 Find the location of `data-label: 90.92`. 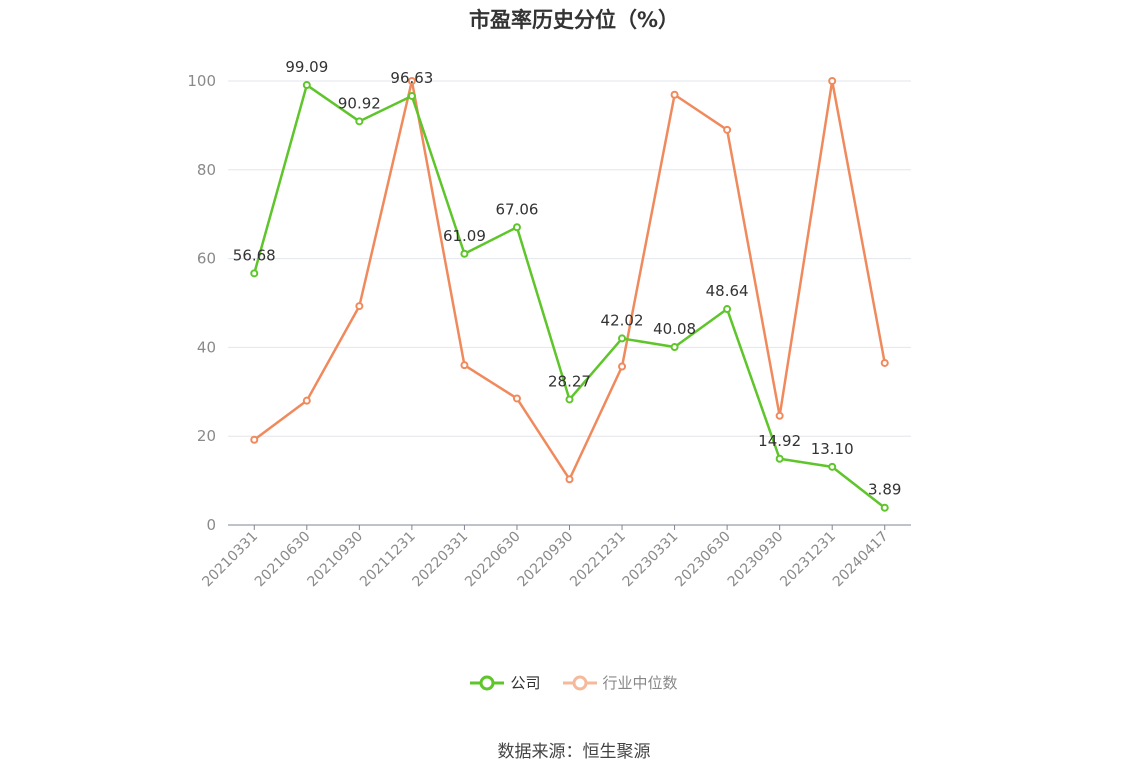

data-label: 90.92 is located at coordinates (359, 103).